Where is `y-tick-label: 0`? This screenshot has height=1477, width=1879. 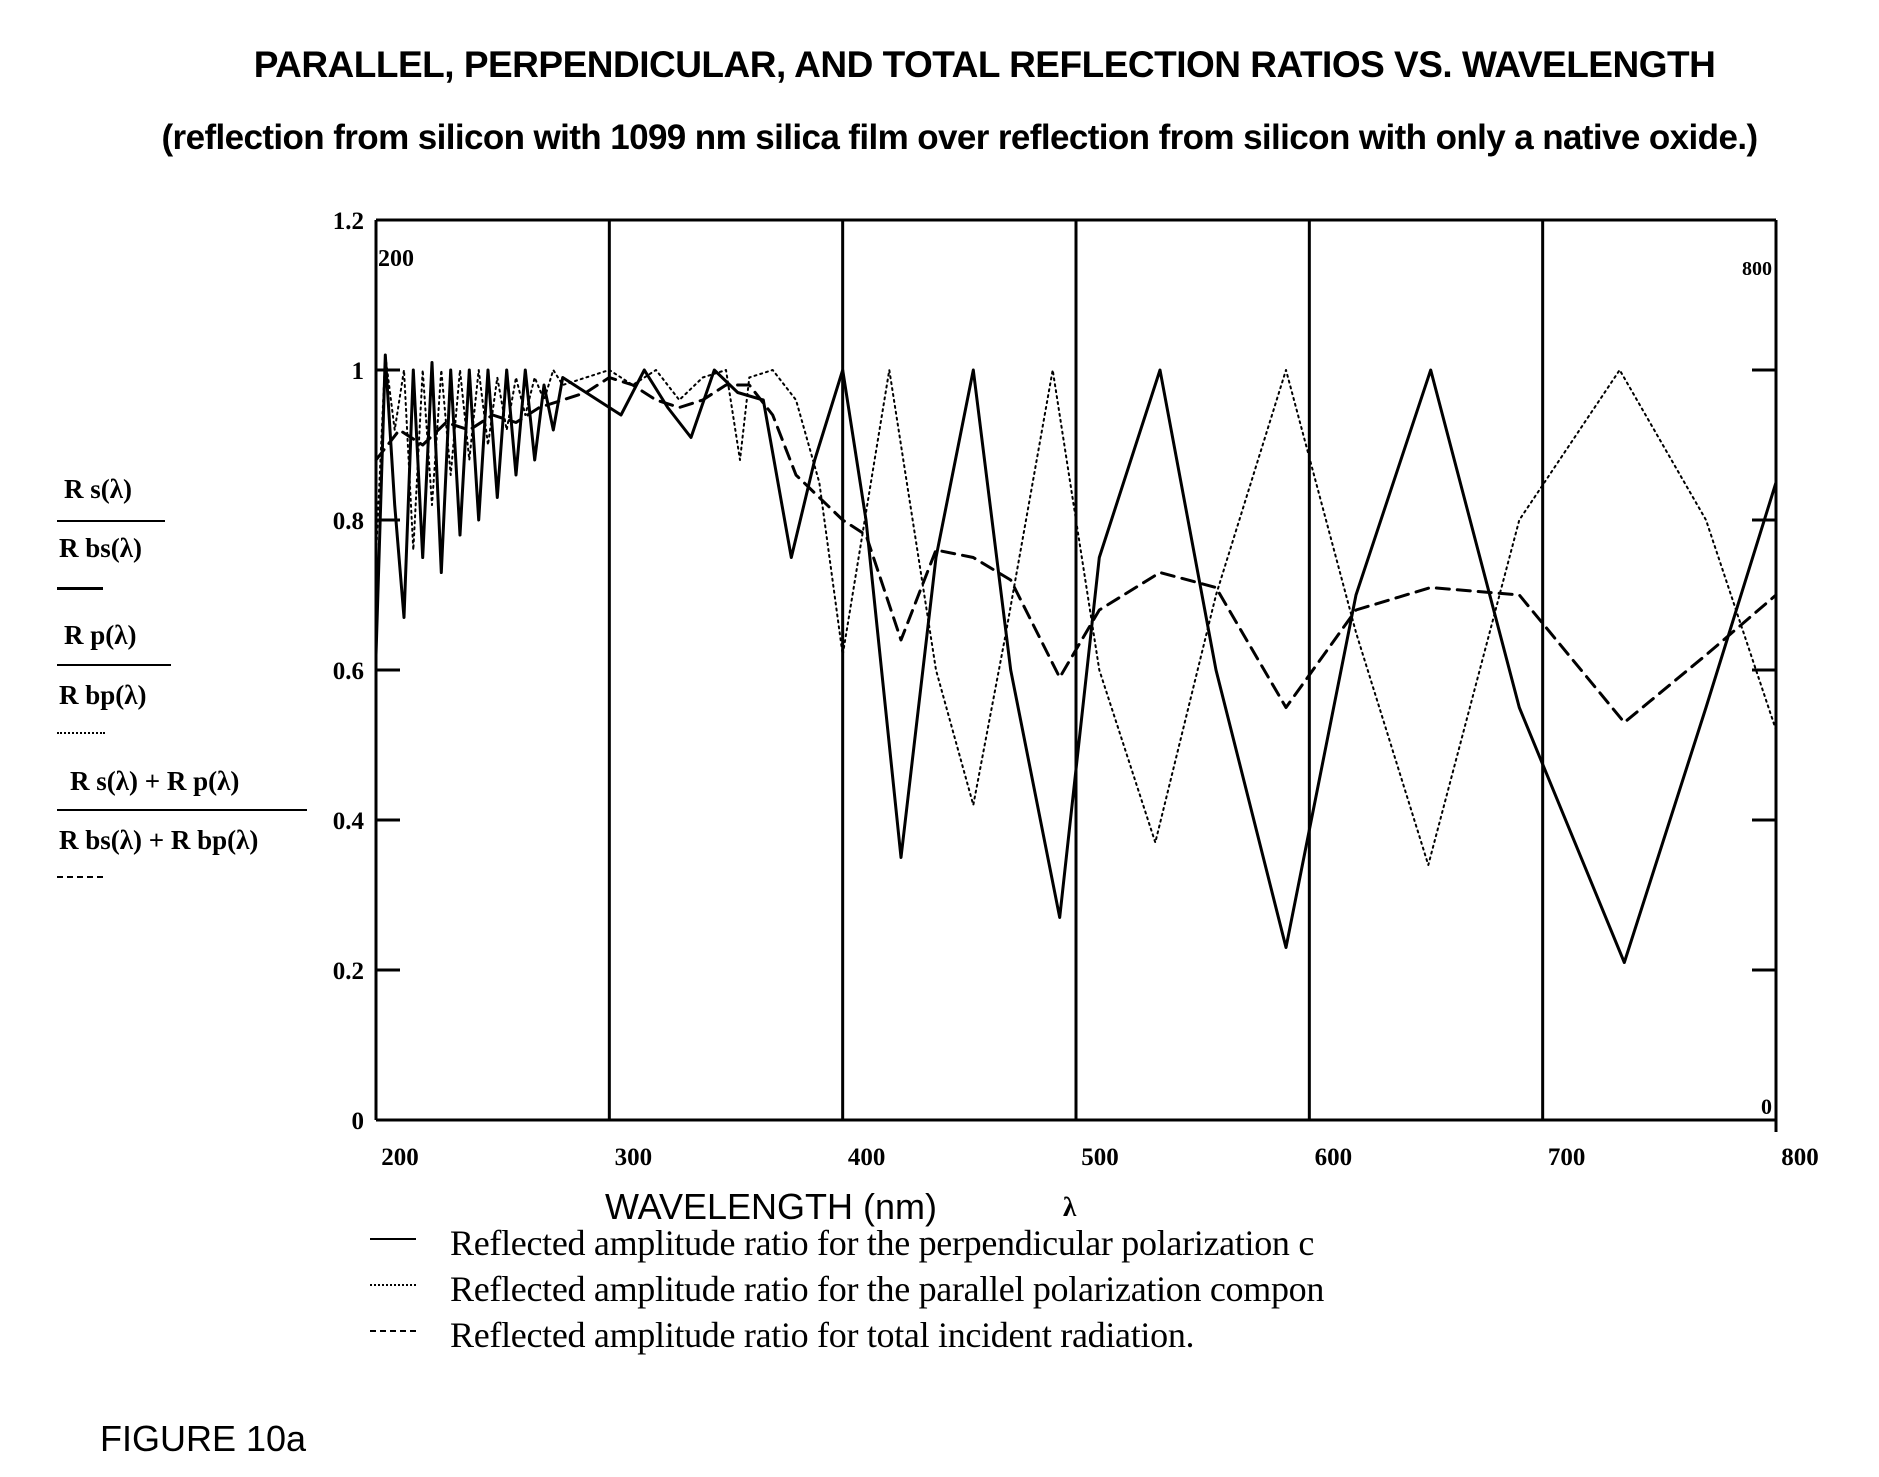 y-tick-label: 0 is located at coordinates (358, 1121).